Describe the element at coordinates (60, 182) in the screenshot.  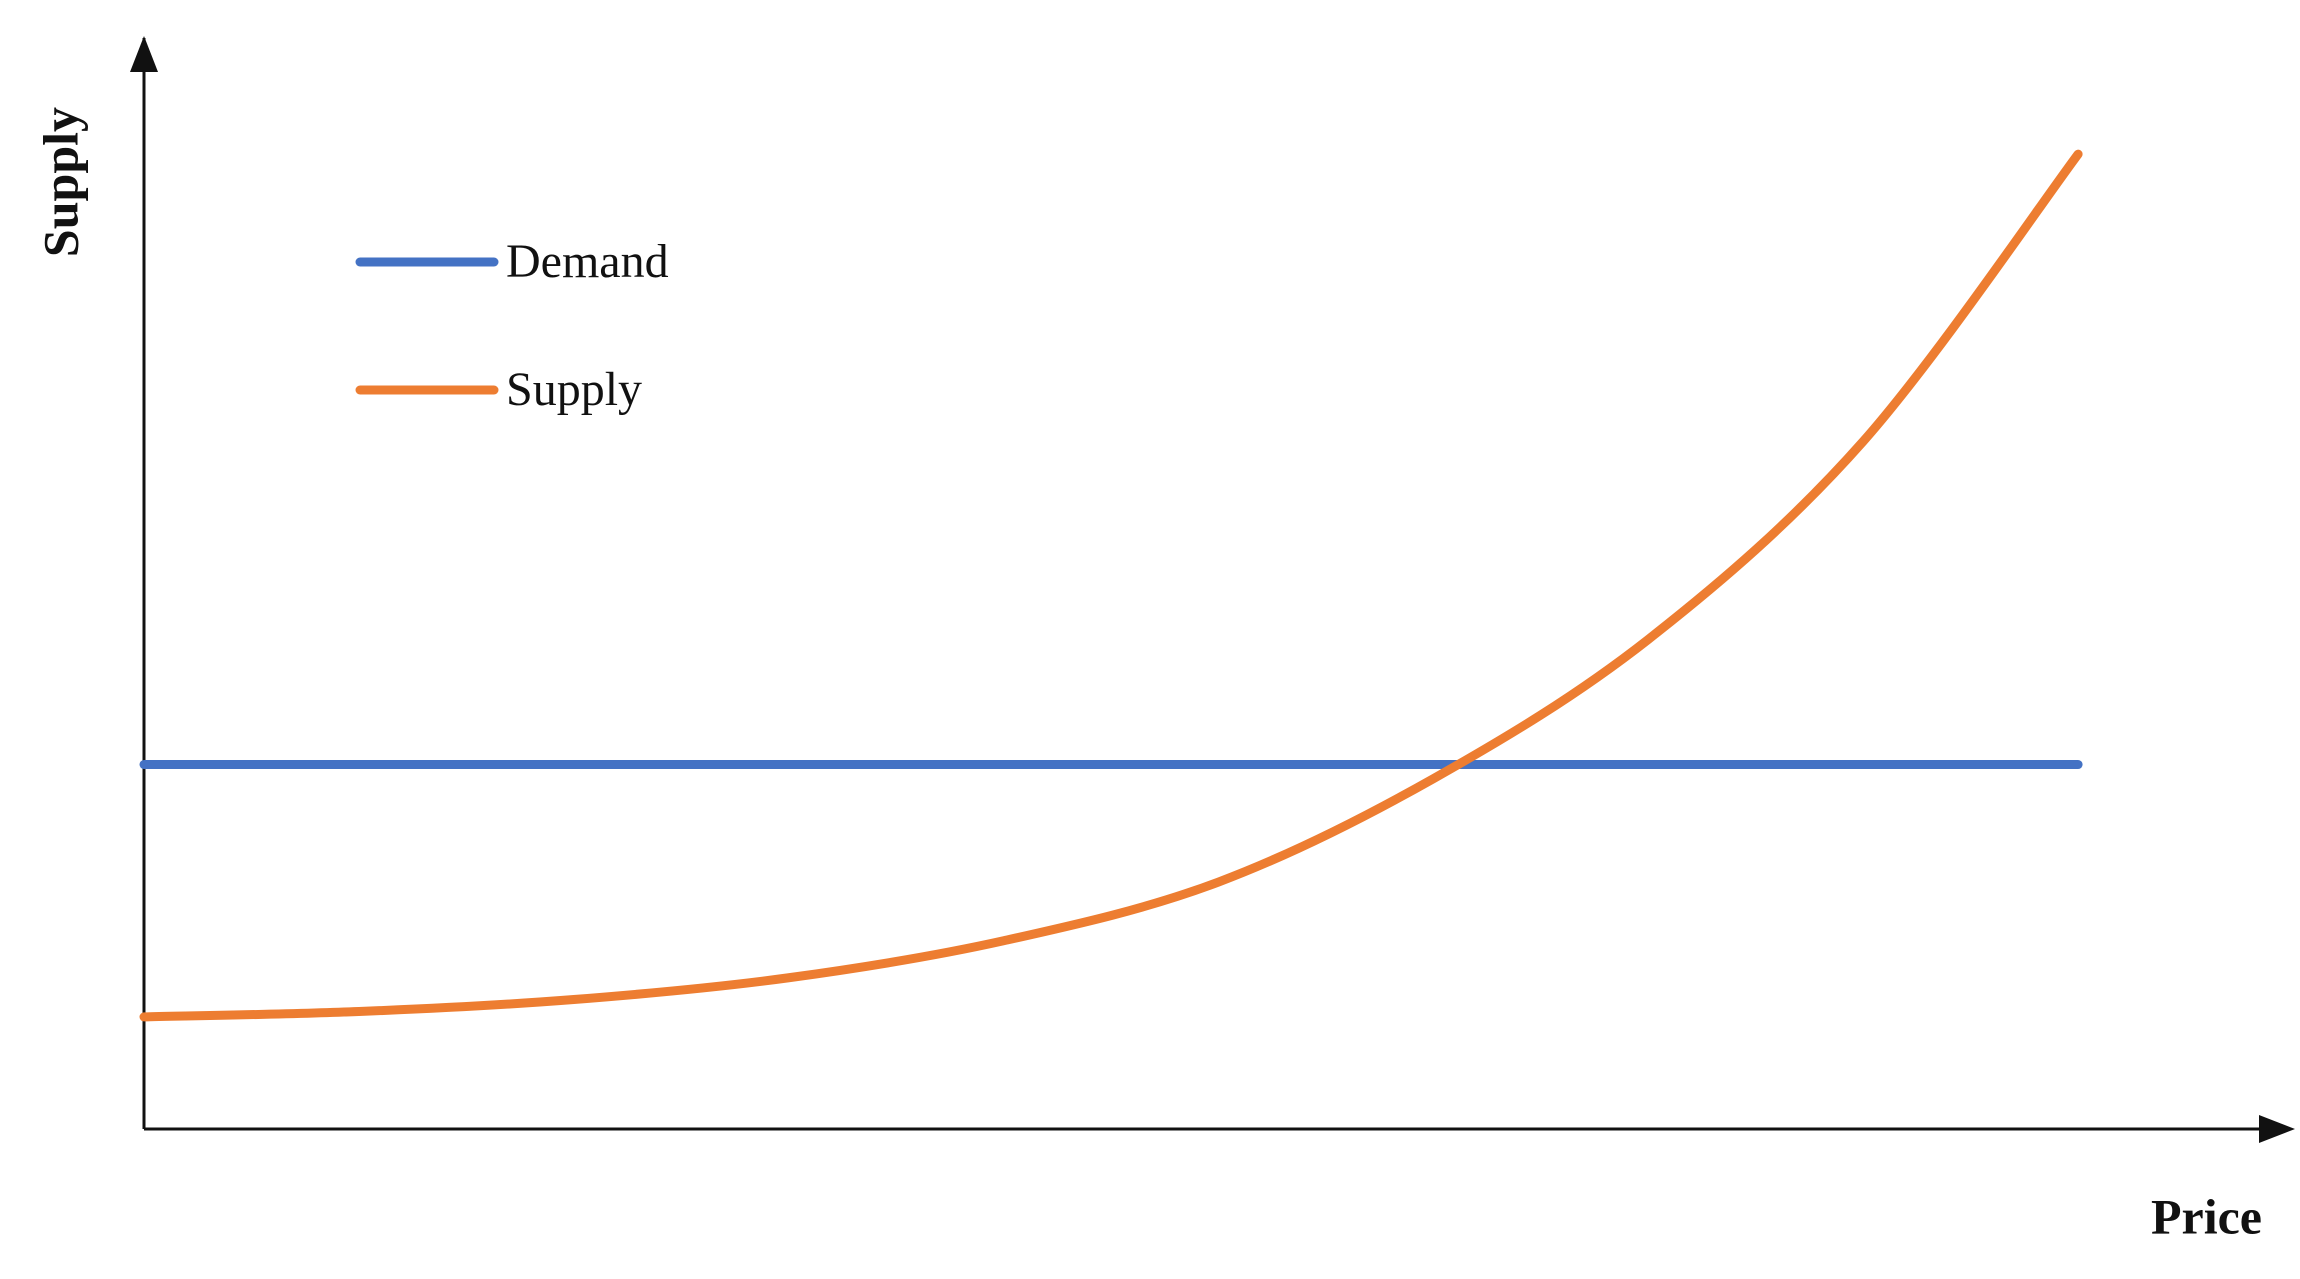
I see `y-axis-label: Supply` at that location.